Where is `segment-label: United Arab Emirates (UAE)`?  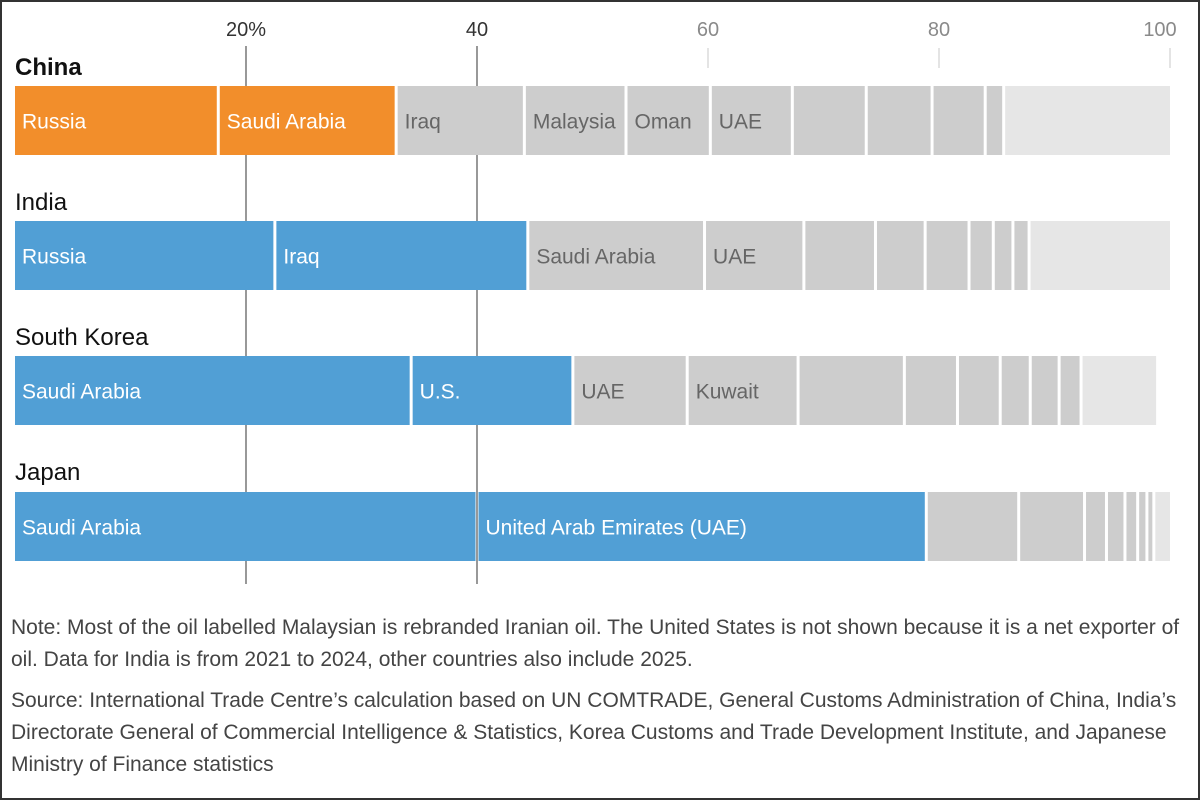 segment-label: United Arab Emirates (UAE) is located at coordinates (616, 528).